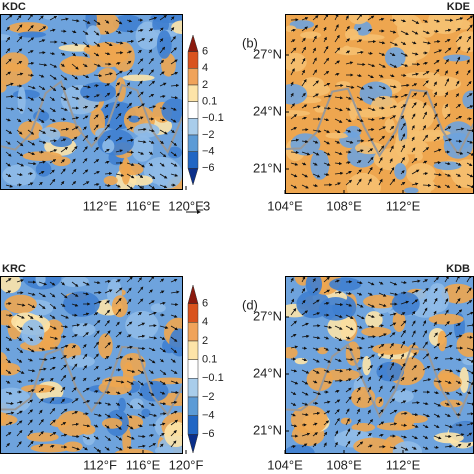 Image resolution: width=474 pixels, height=474 pixels. I want to click on colorbar-label: 4, so click(205, 68).